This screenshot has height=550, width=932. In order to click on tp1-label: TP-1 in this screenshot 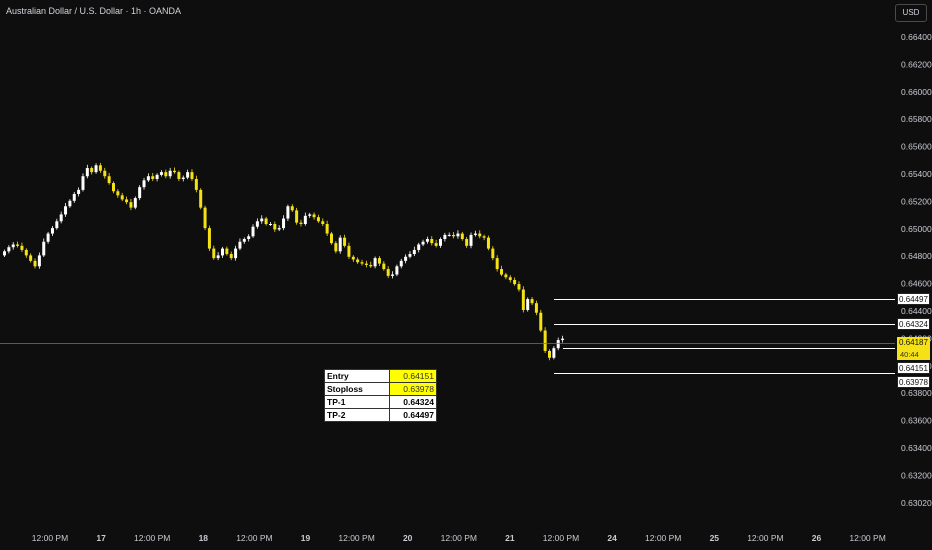, I will do `click(357, 402)`.